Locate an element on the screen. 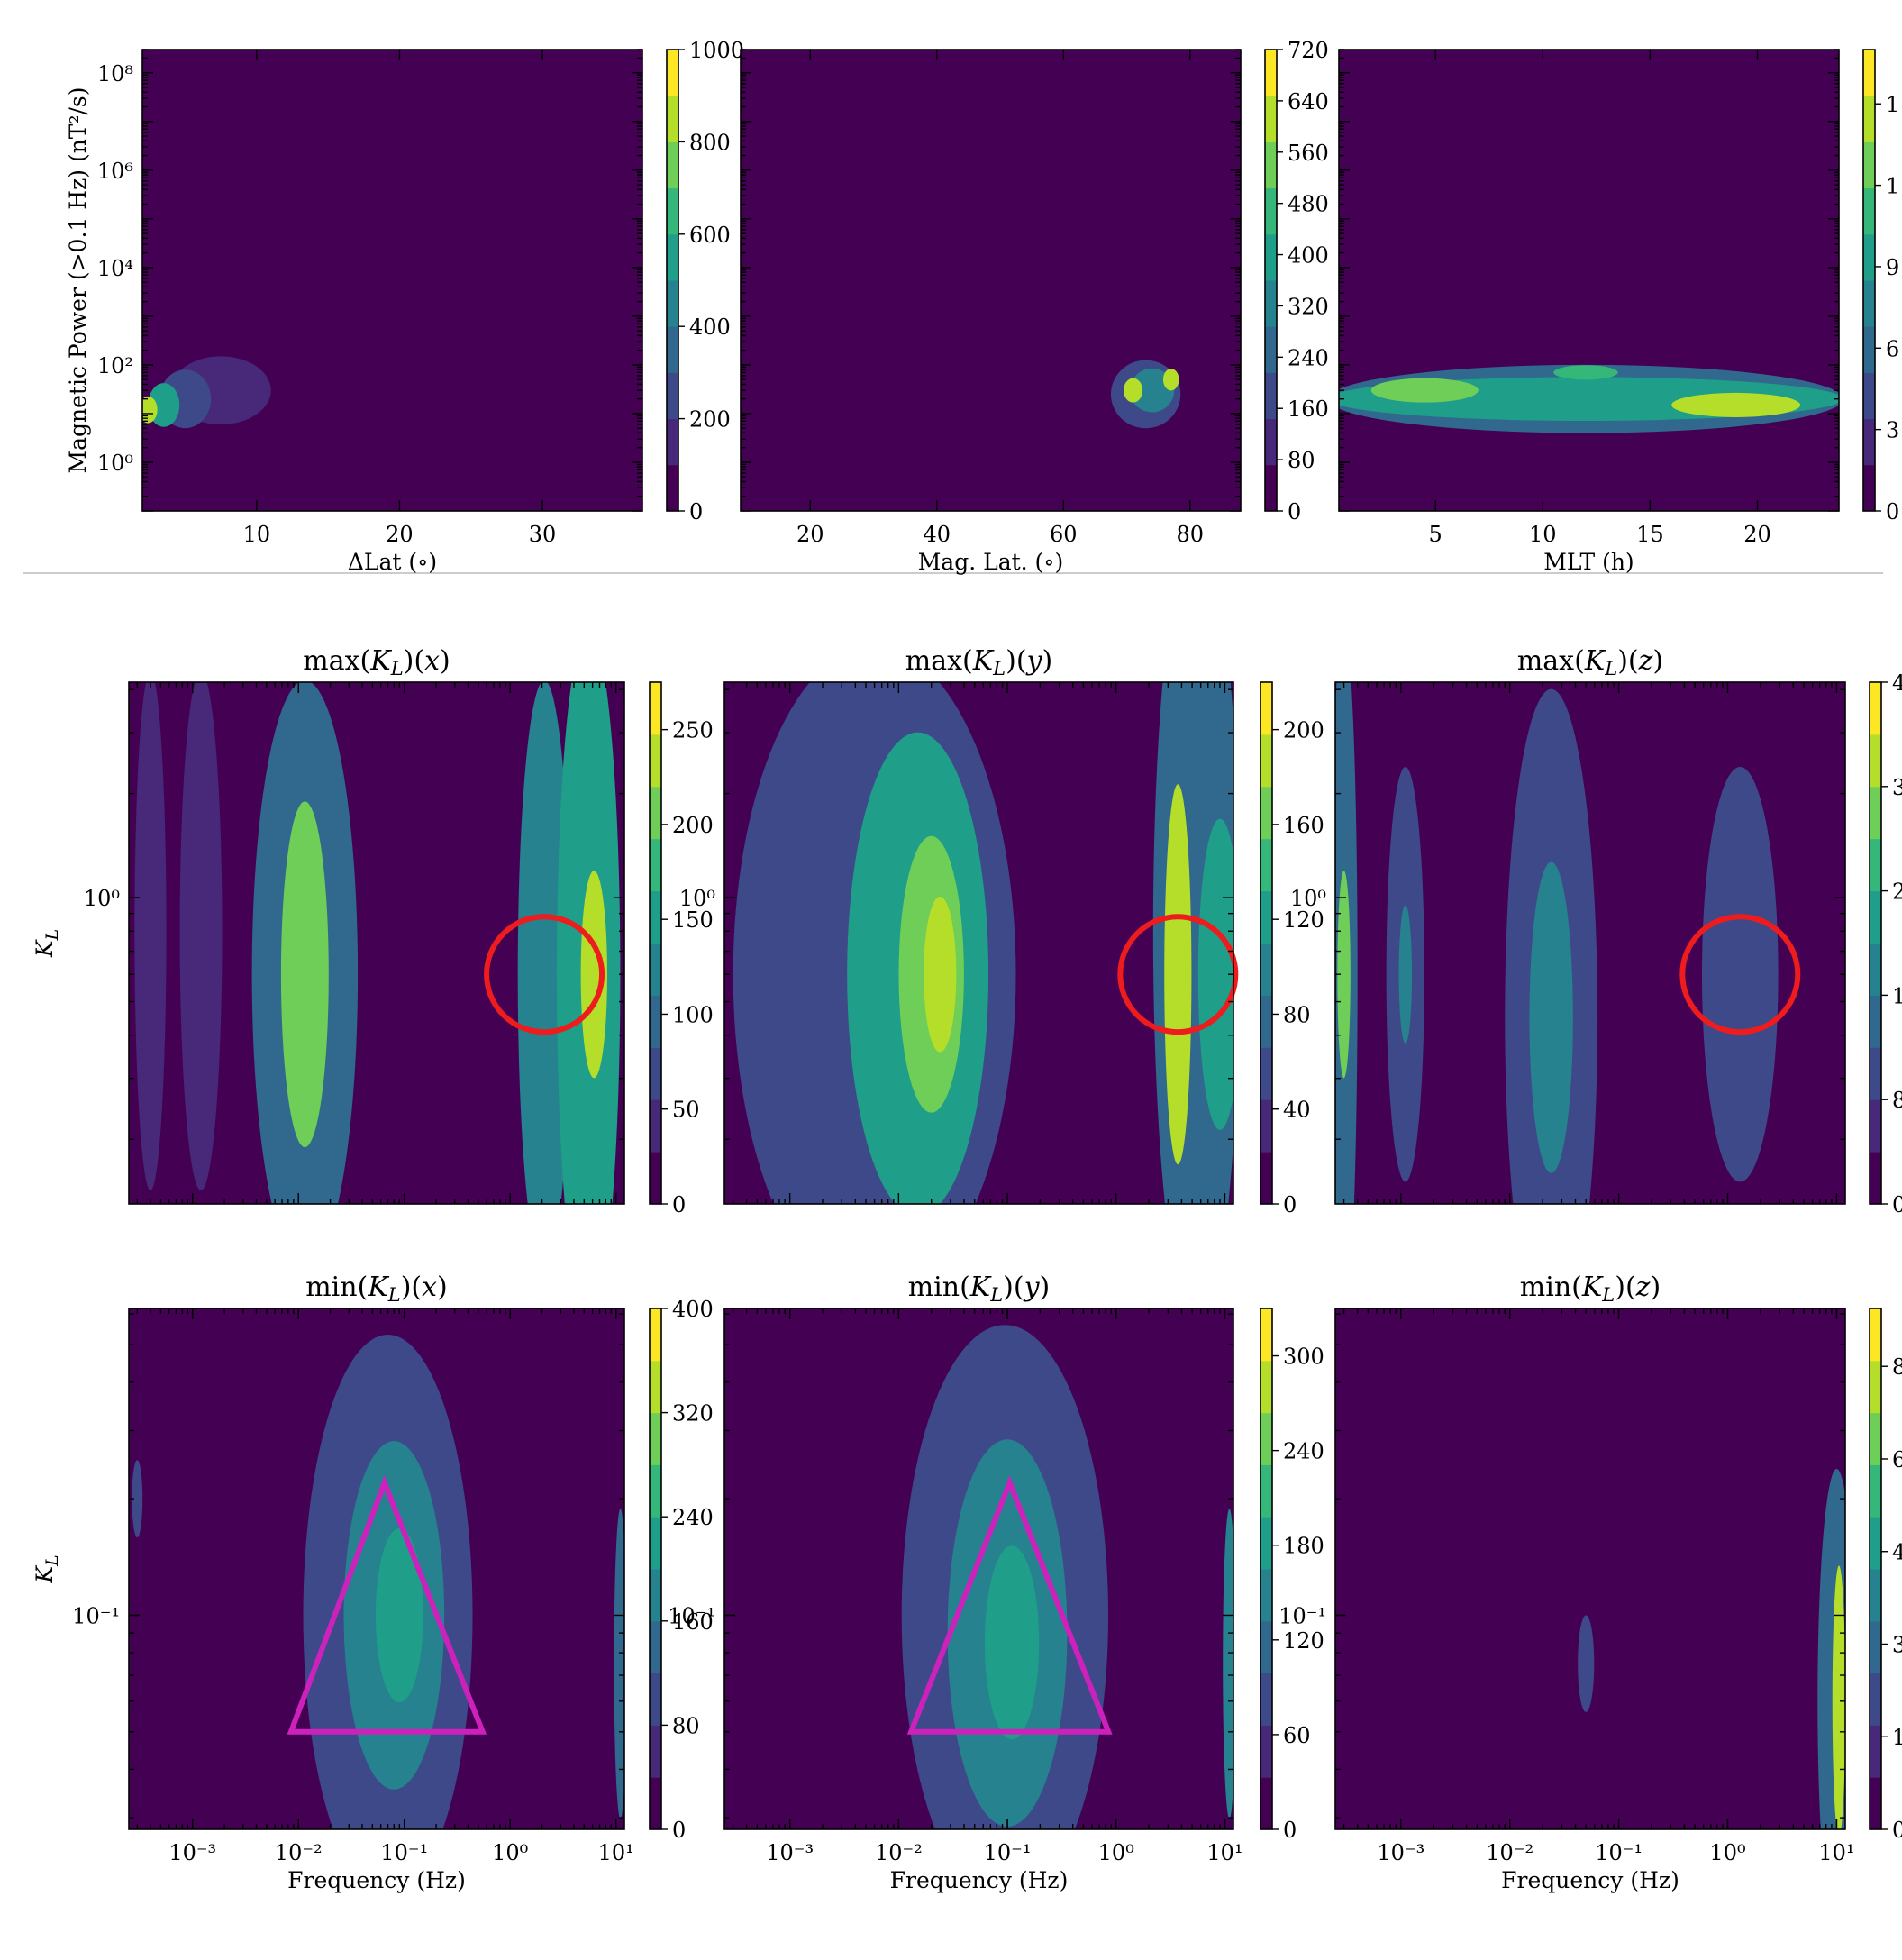  panel-top-mlt: 5 10 15 20 MLT (h) 0 3 6 9 1 1 is located at coordinates (1618, 312).